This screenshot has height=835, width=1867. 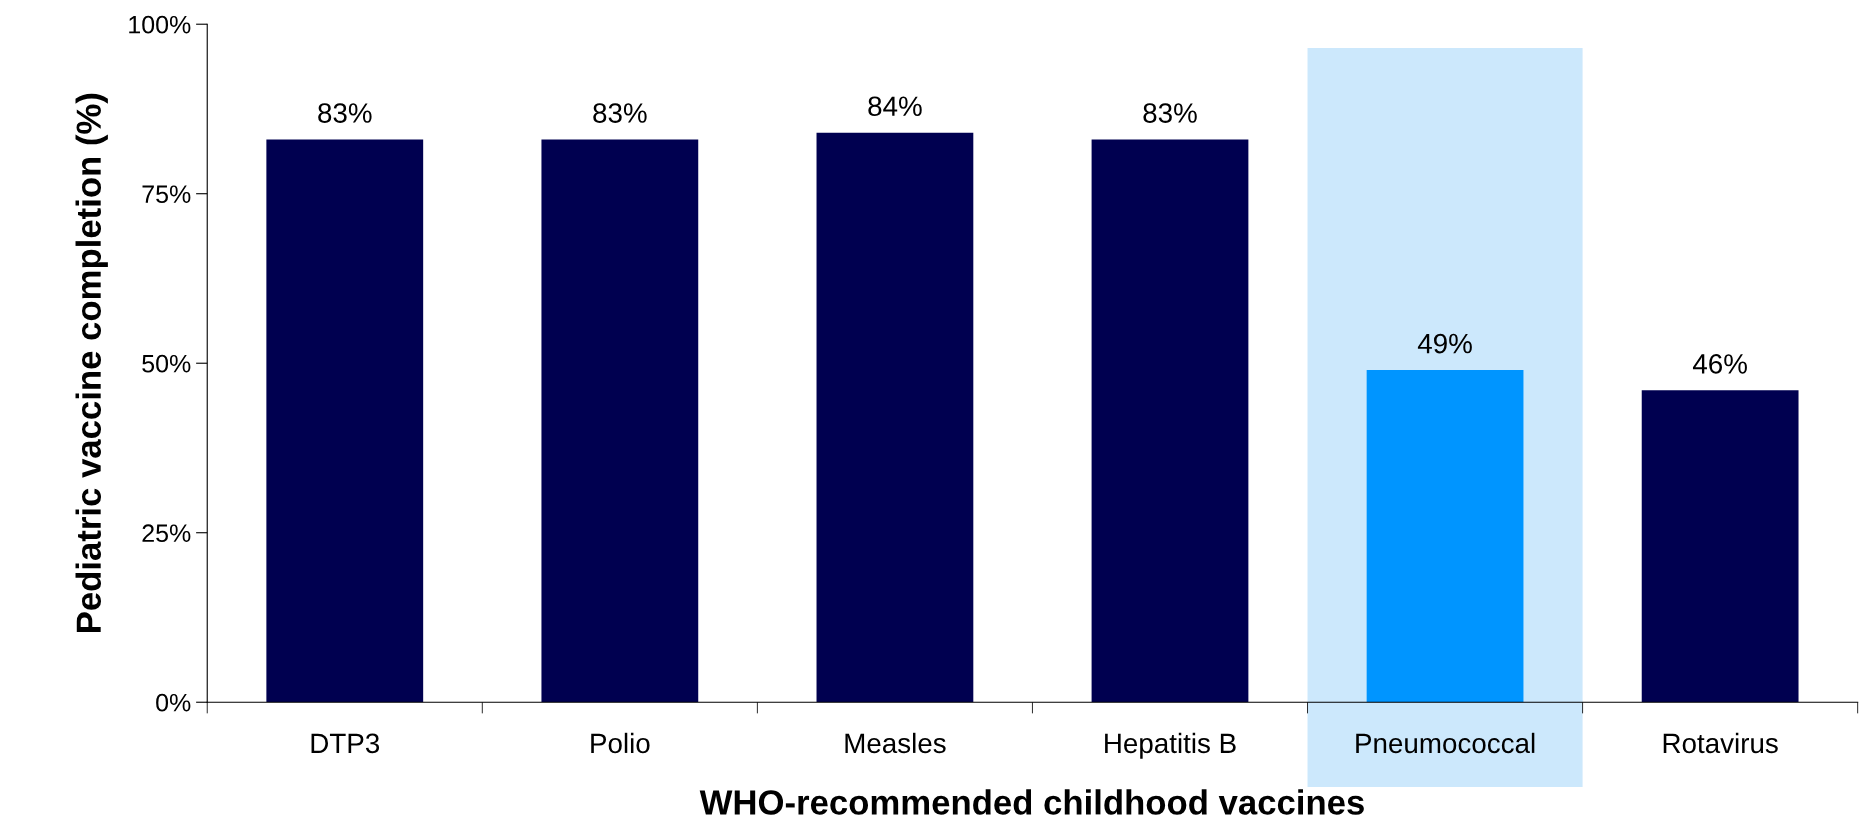 I want to click on data-label: 84%, so click(x=895, y=106).